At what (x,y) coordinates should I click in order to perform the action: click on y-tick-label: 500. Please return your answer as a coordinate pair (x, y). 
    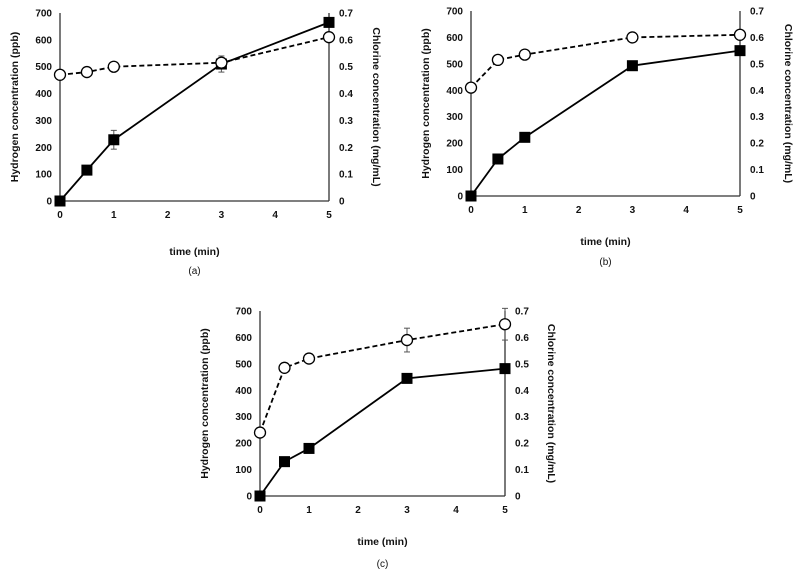
    Looking at the image, I should click on (43, 67).